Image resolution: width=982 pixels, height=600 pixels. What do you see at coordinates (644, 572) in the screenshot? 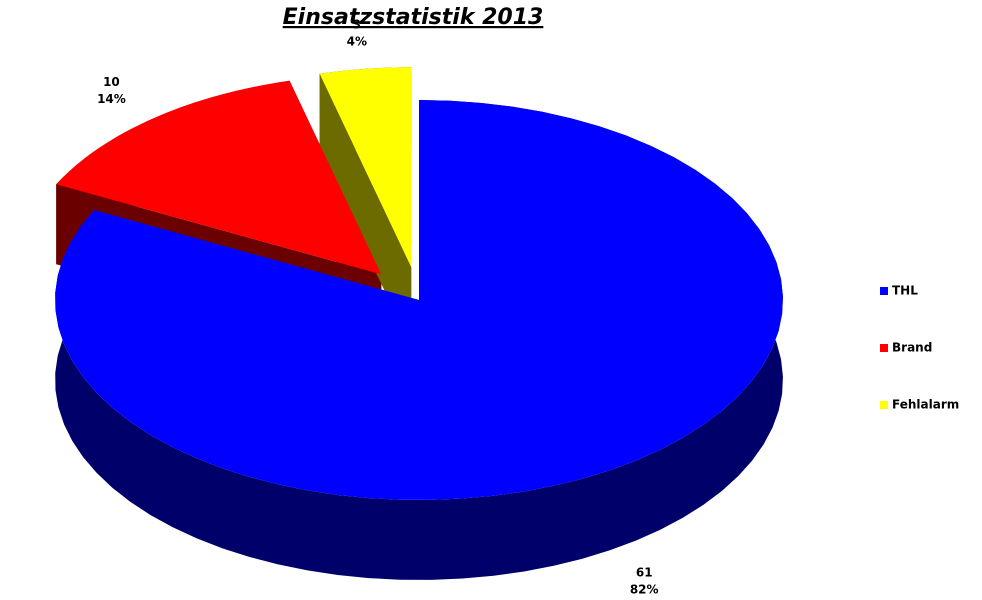
I see `data-label: 61` at bounding box center [644, 572].